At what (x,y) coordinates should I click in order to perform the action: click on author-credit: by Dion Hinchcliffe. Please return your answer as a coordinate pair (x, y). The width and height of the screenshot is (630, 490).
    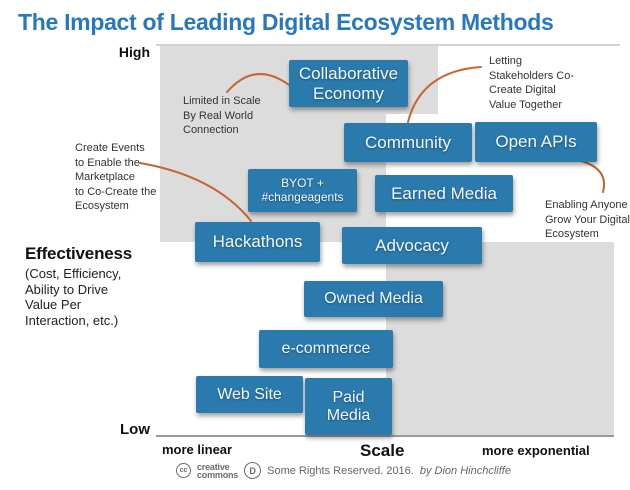
    Looking at the image, I should click on (465, 470).